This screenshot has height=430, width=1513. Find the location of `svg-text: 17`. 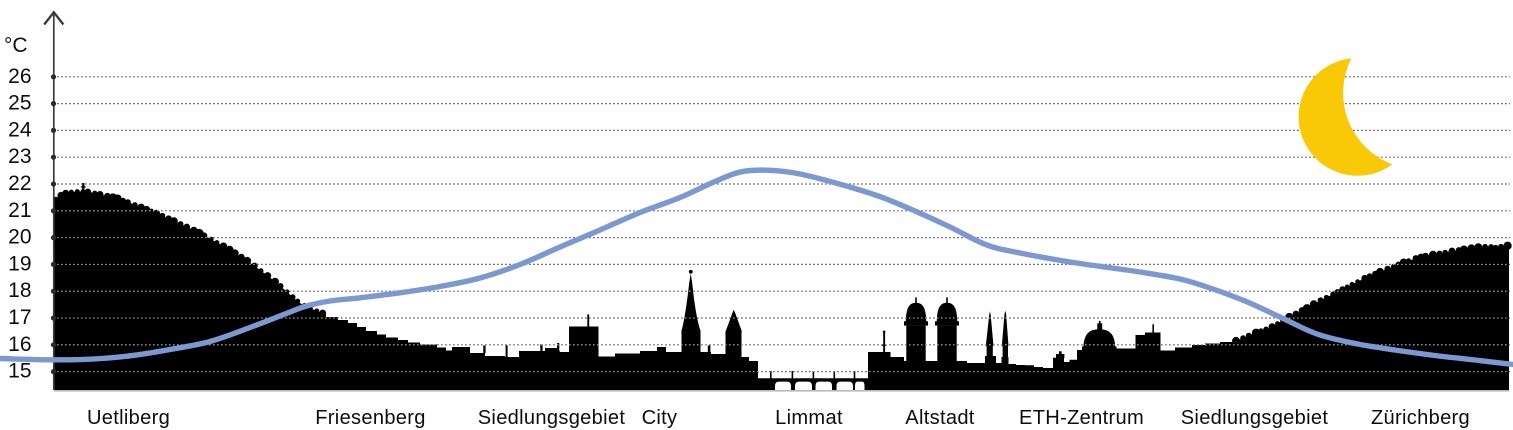

svg-text: 17 is located at coordinates (19, 317).